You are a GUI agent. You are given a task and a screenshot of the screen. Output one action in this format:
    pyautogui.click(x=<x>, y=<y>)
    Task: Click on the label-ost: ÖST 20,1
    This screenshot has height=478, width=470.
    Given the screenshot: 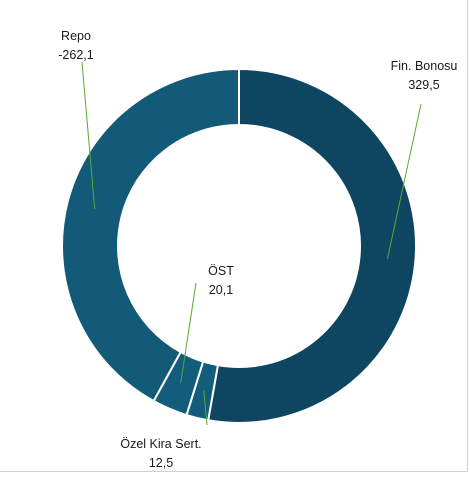 What is the action you would take?
    pyautogui.click(x=221, y=280)
    